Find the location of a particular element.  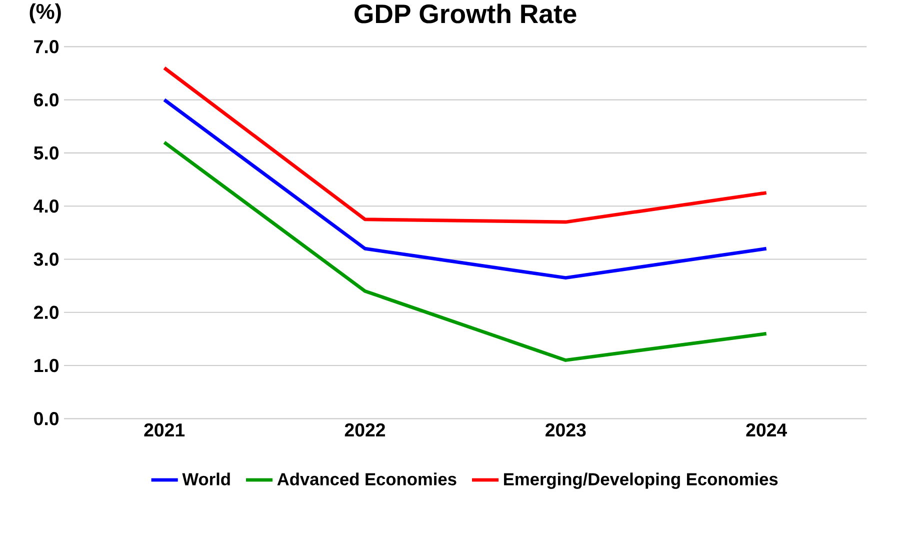

chart-title: GDP Growth Rate is located at coordinates (465, 14).